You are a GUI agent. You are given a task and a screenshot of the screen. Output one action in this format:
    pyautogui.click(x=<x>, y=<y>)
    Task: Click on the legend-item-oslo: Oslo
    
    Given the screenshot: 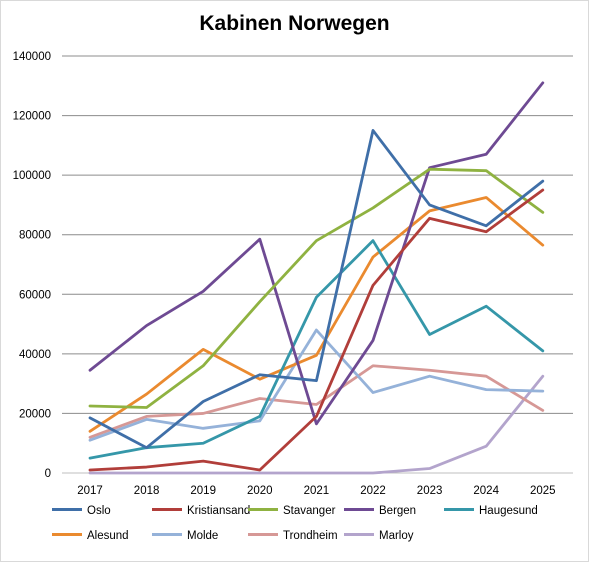 What is the action you would take?
    pyautogui.click(x=81, y=511)
    